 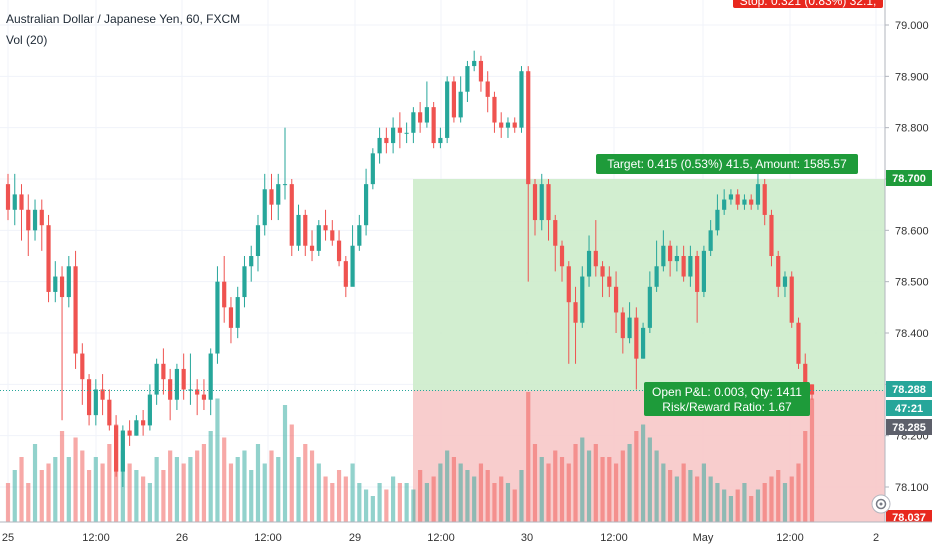 I want to click on svg-text: 78.037, so click(x=909, y=518).